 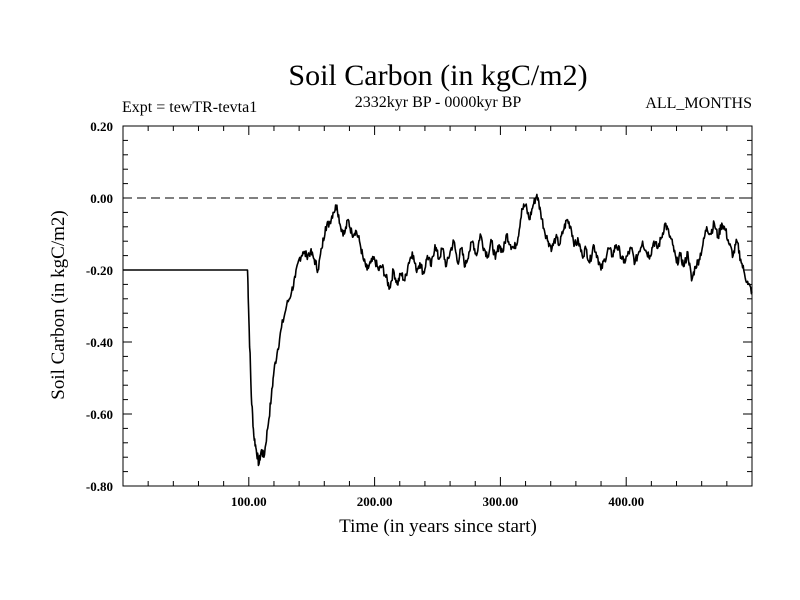 I want to click on x-axis-label: Time (in years since start), so click(x=438, y=526).